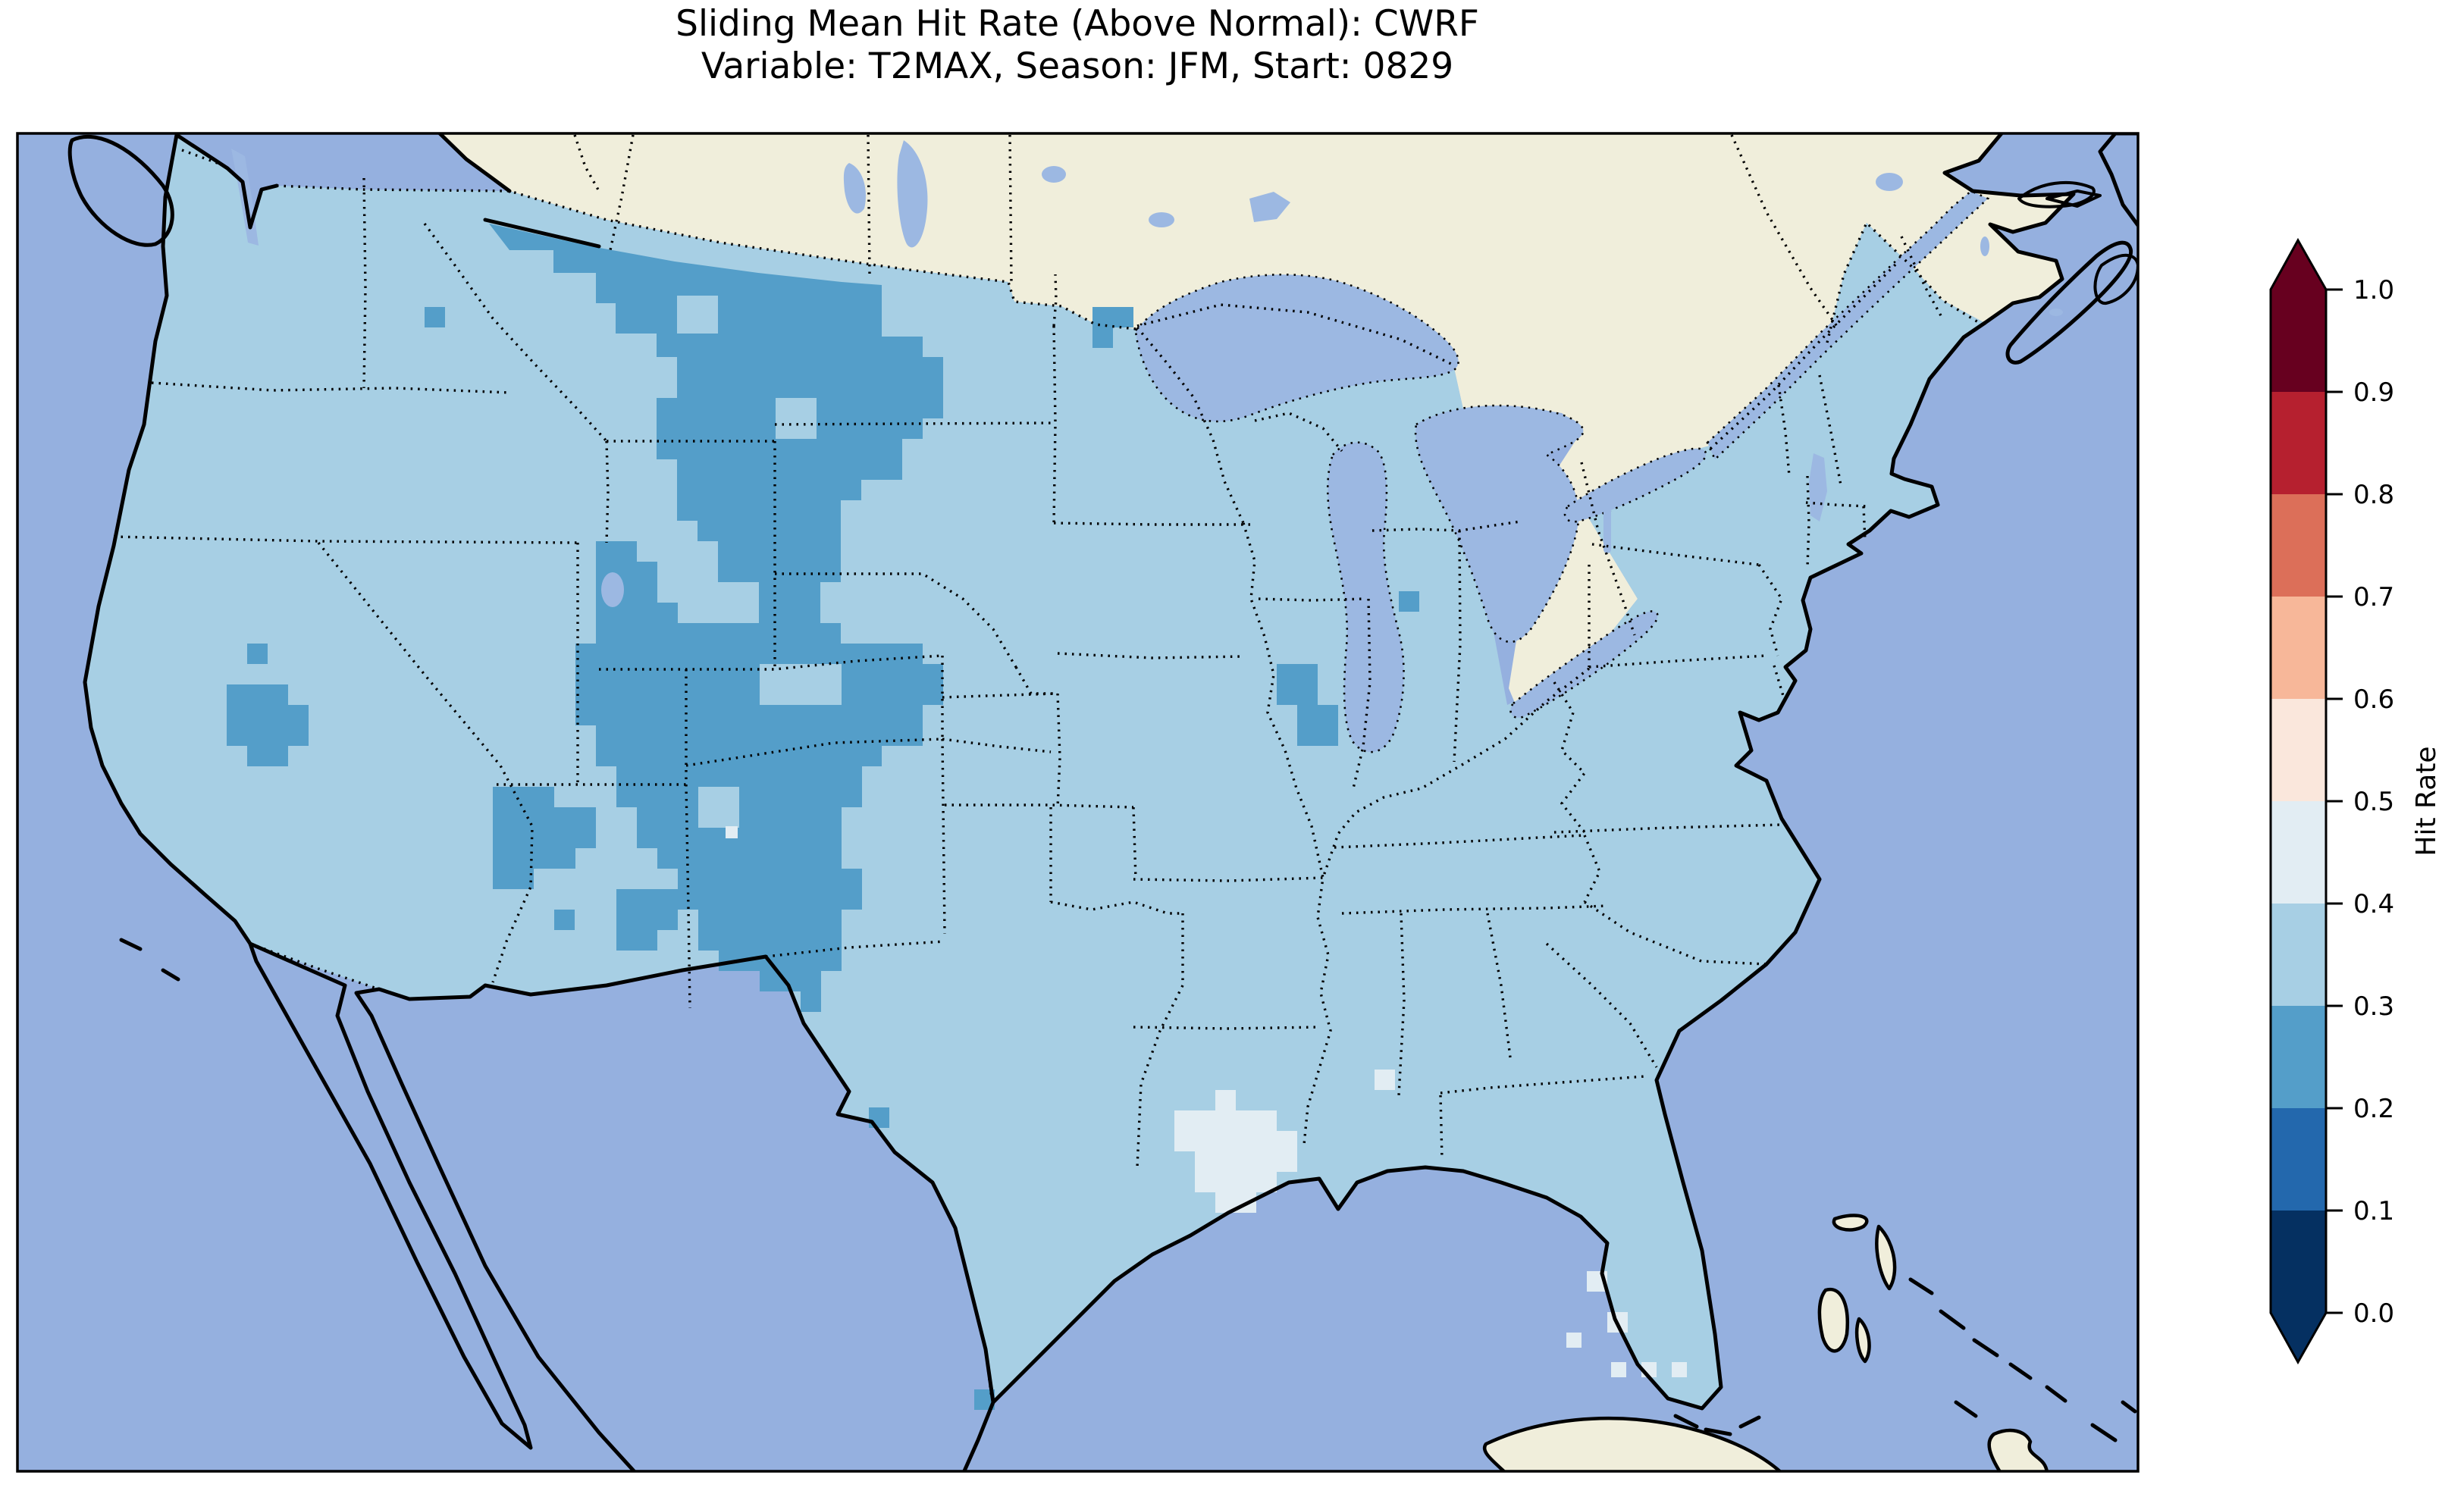 This screenshot has width=2464, height=1494. I want to click on lake-huron, so click(1499, 524).